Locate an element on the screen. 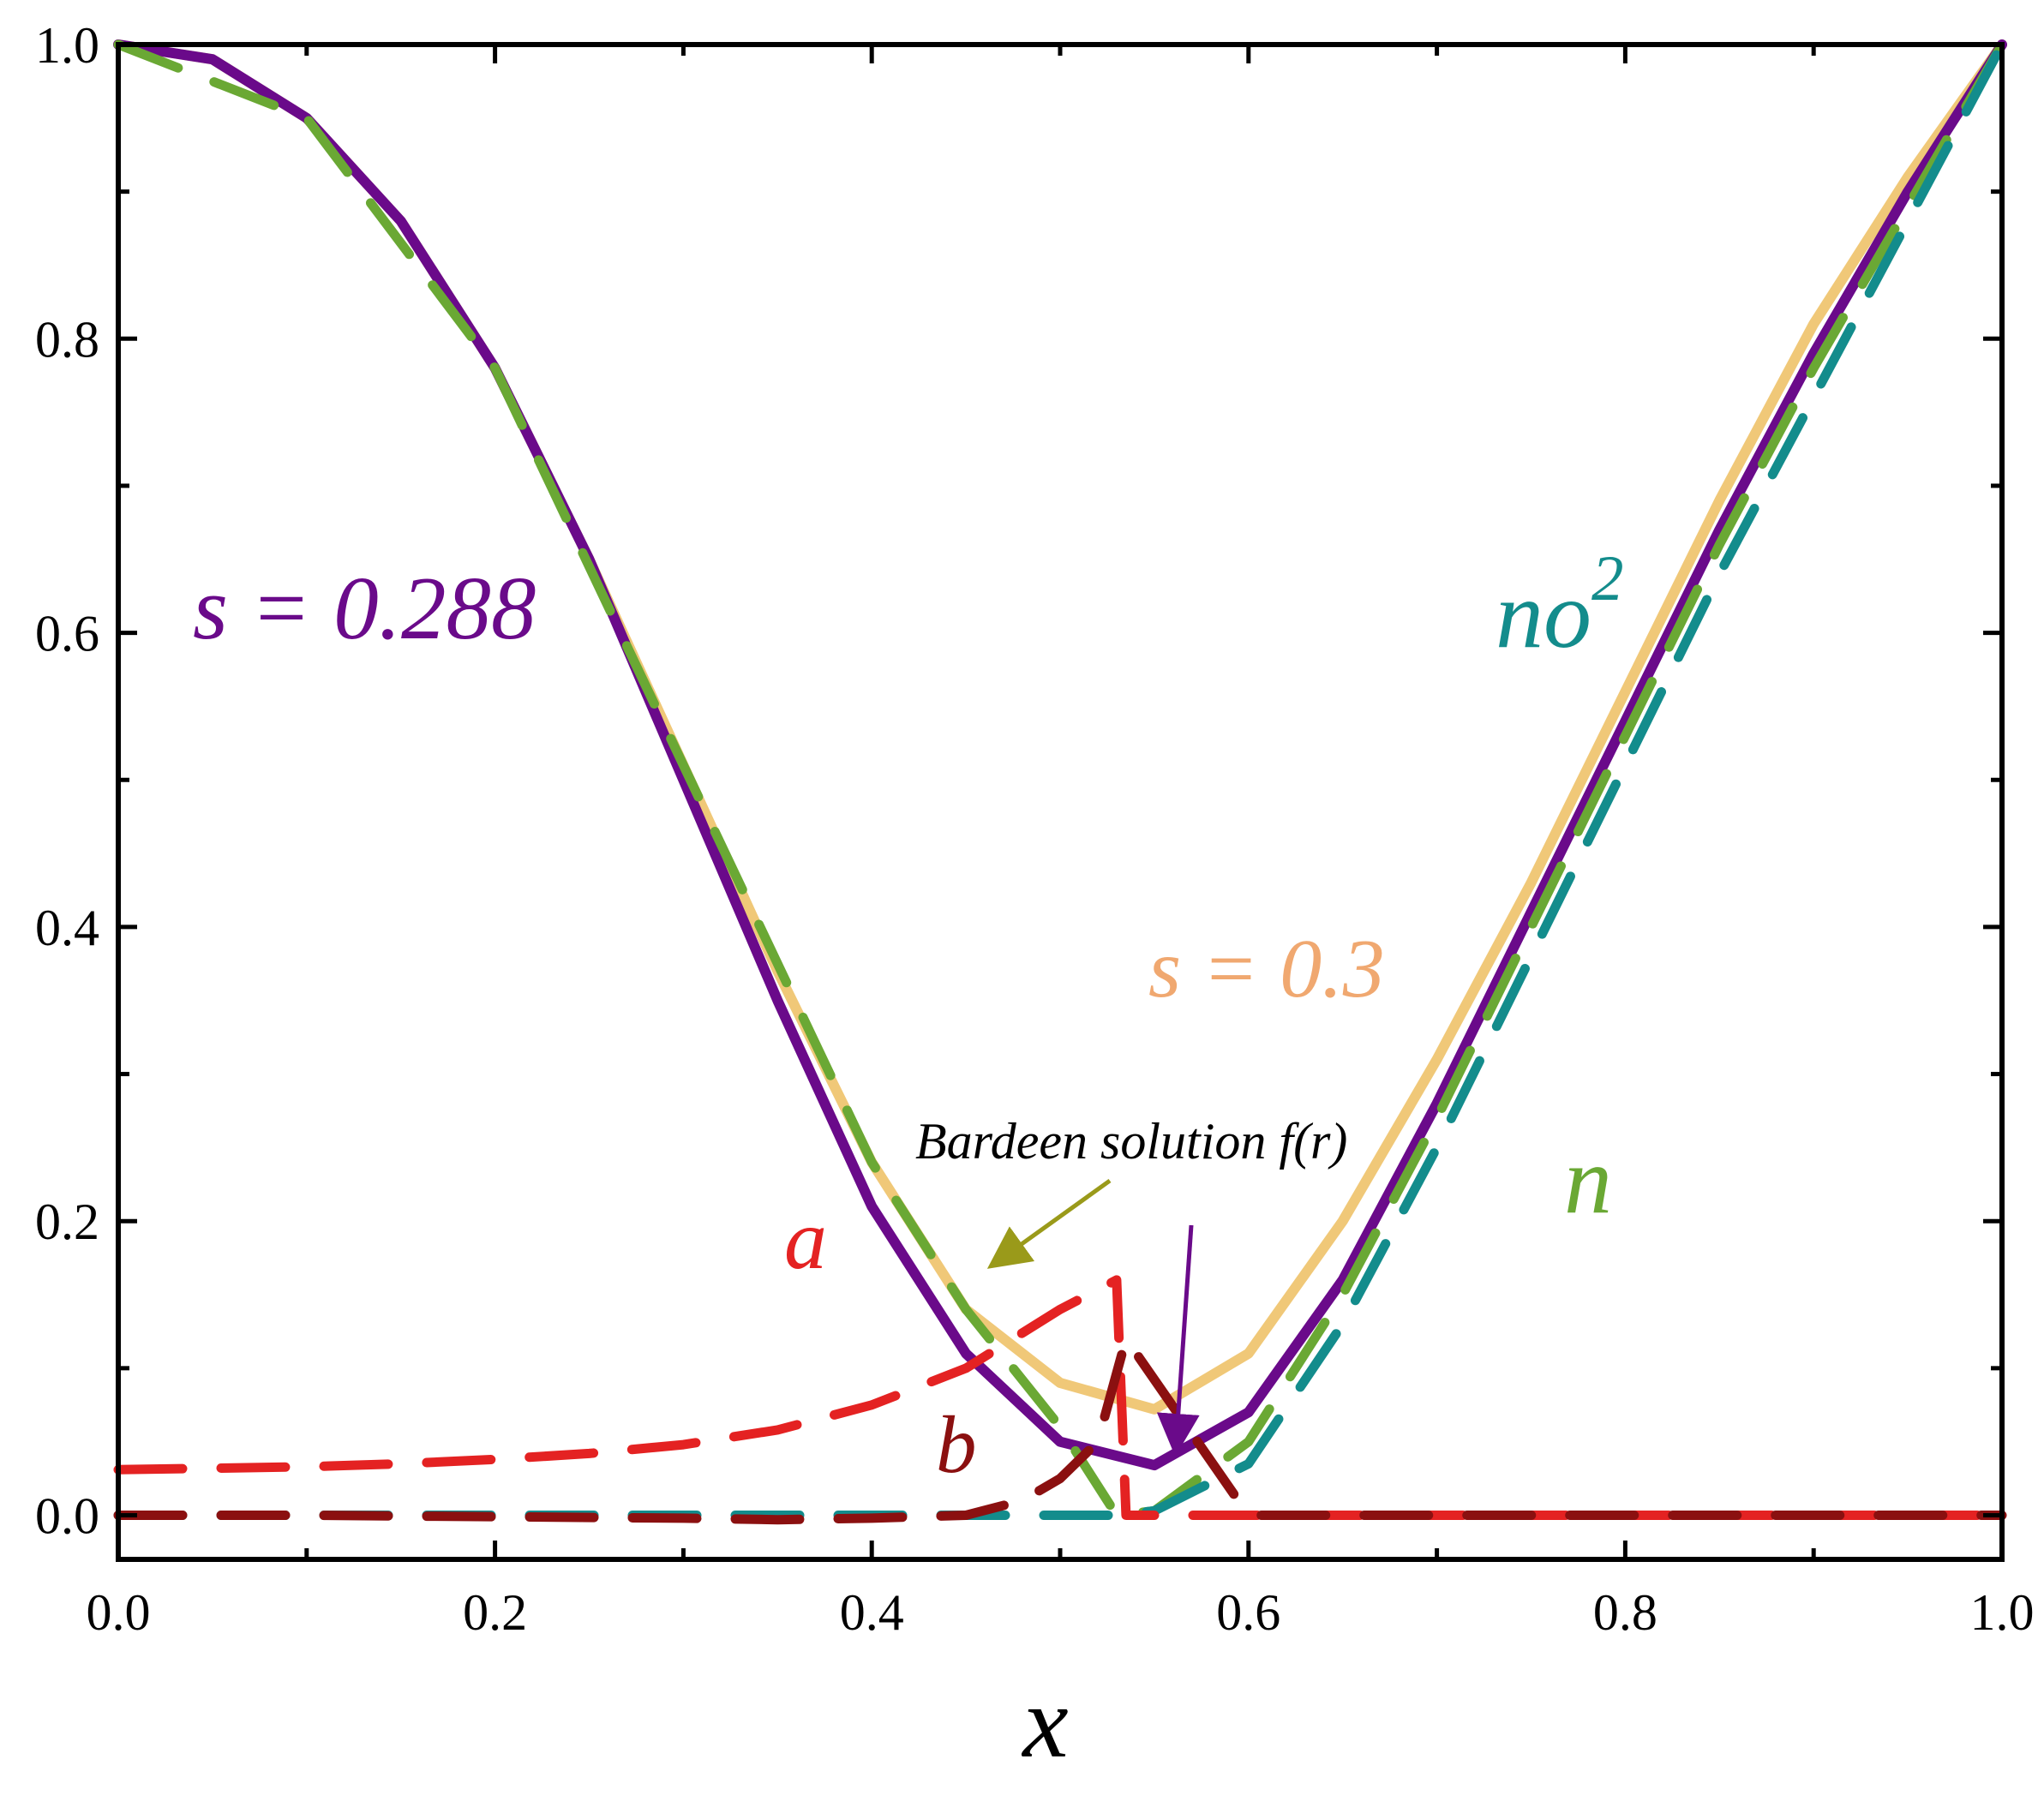 This screenshot has height=1795, width=2044. label-s-0288: s = 0.288 is located at coordinates (364, 608).